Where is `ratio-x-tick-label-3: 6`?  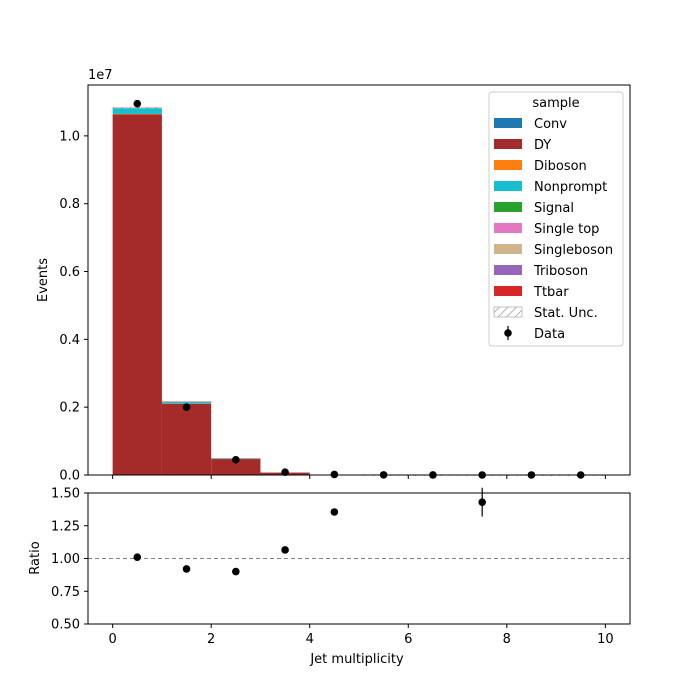
ratio-x-tick-label-3: 6 is located at coordinates (408, 639).